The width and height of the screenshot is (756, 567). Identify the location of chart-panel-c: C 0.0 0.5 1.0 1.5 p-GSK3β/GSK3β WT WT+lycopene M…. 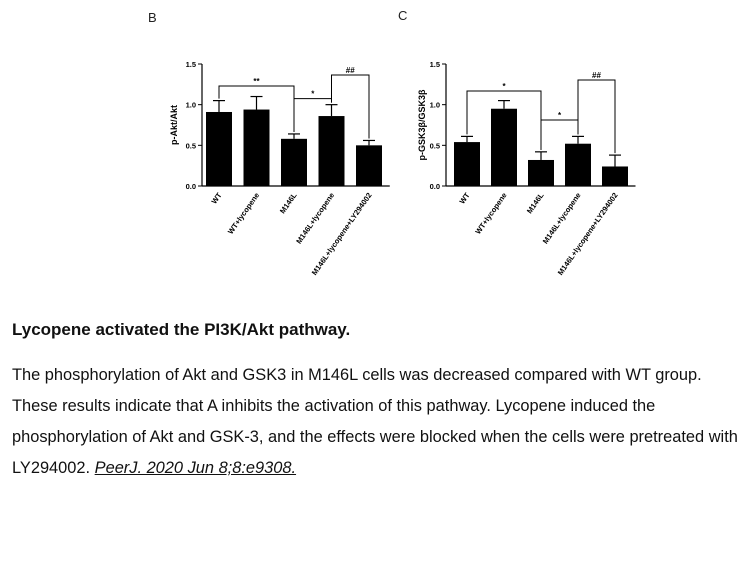
(517, 142).